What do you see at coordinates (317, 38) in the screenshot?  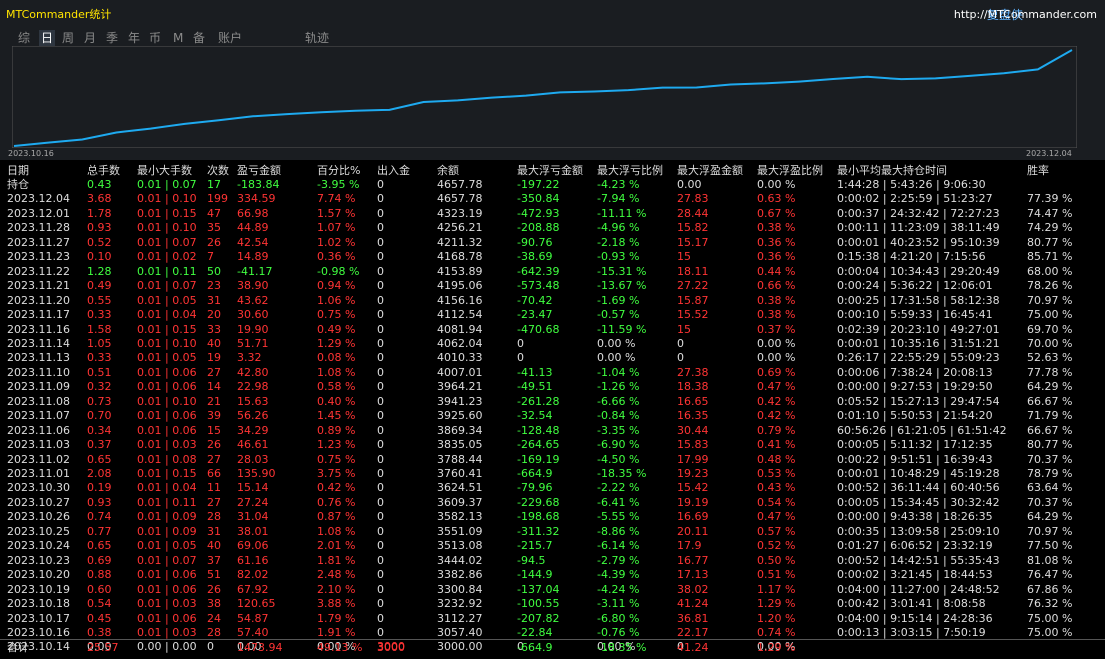 I see `tab: 轨迹` at bounding box center [317, 38].